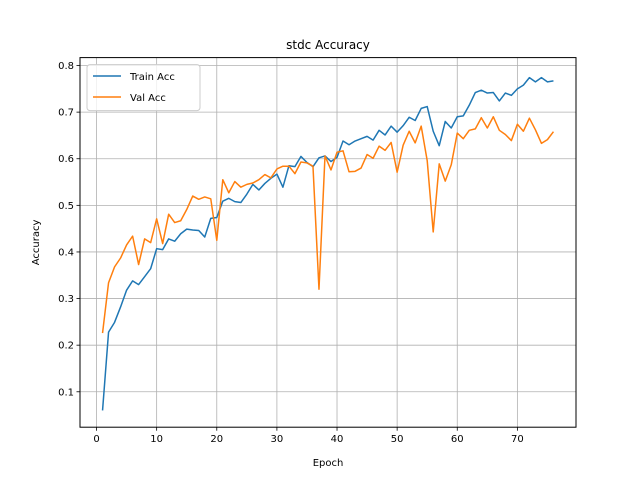 This screenshot has width=640, height=480. Describe the element at coordinates (328, 45) in the screenshot. I see `chart-title: stdc Accuracy` at that location.